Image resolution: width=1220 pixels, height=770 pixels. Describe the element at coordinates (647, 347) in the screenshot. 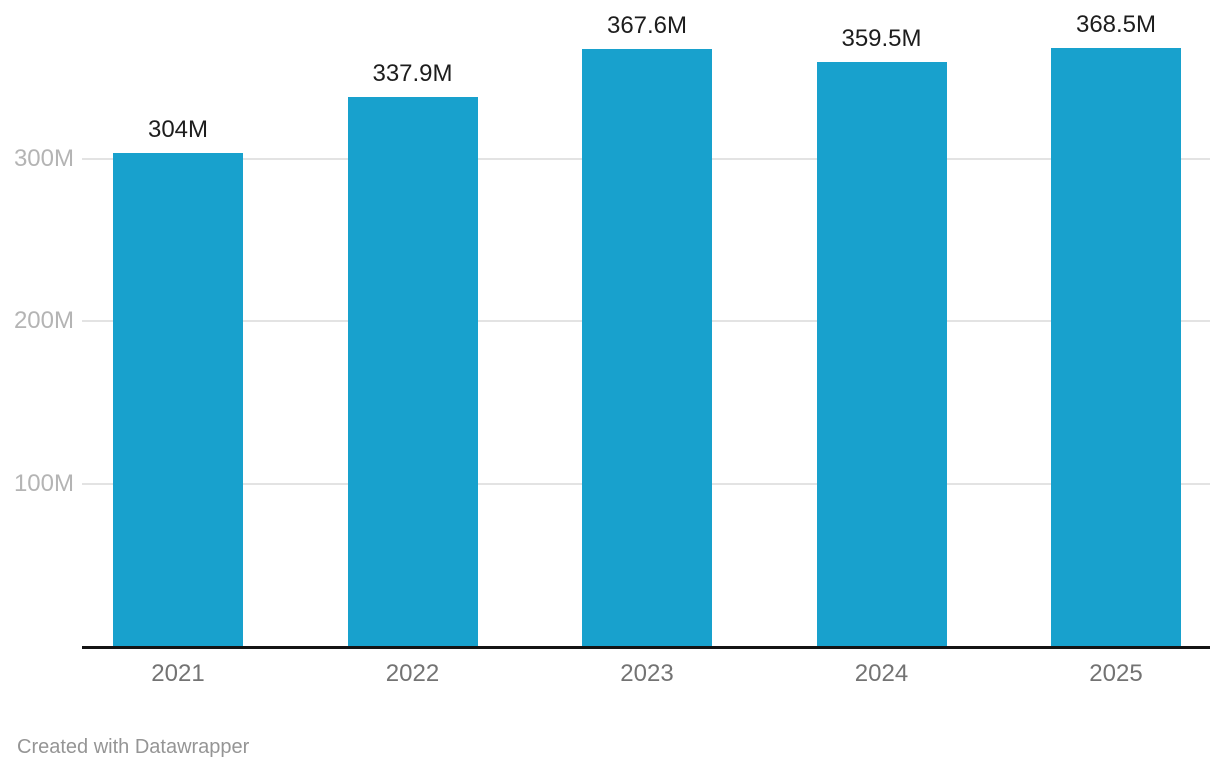

I see `bar-2023` at that location.